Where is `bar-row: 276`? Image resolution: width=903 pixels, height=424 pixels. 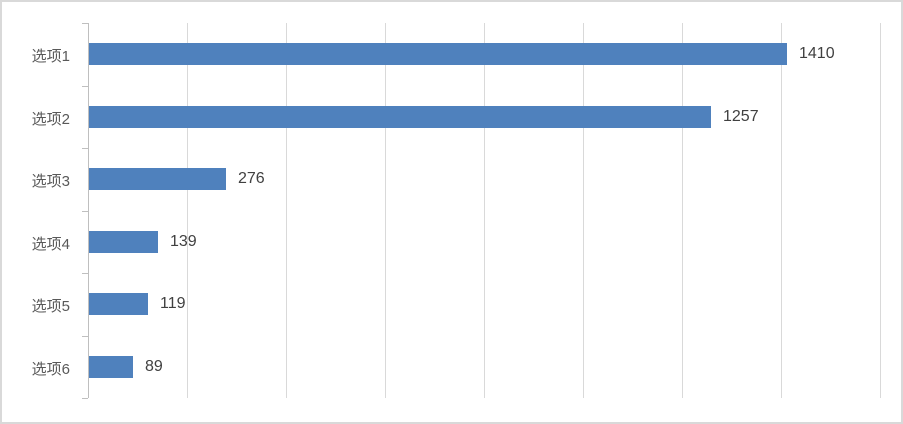
bar-row: 276 is located at coordinates (484, 179).